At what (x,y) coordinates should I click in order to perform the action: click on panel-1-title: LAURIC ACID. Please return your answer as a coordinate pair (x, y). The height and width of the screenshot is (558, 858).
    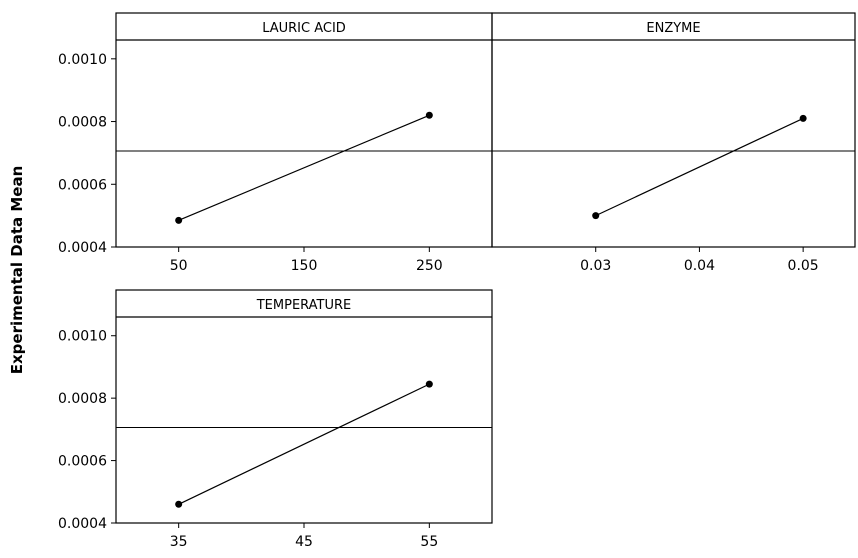
    Looking at the image, I should click on (304, 28).